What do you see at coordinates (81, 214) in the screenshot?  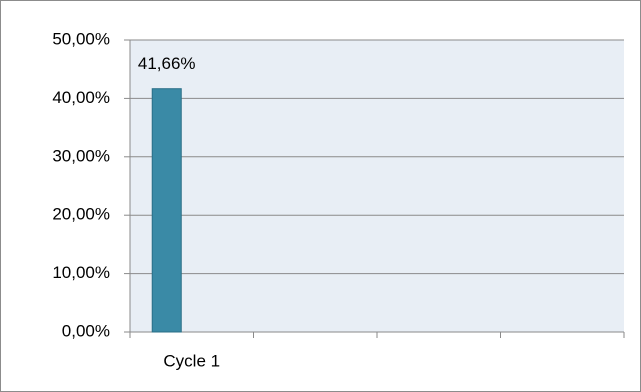 I see `y-tick-label: 20,00%` at bounding box center [81, 214].